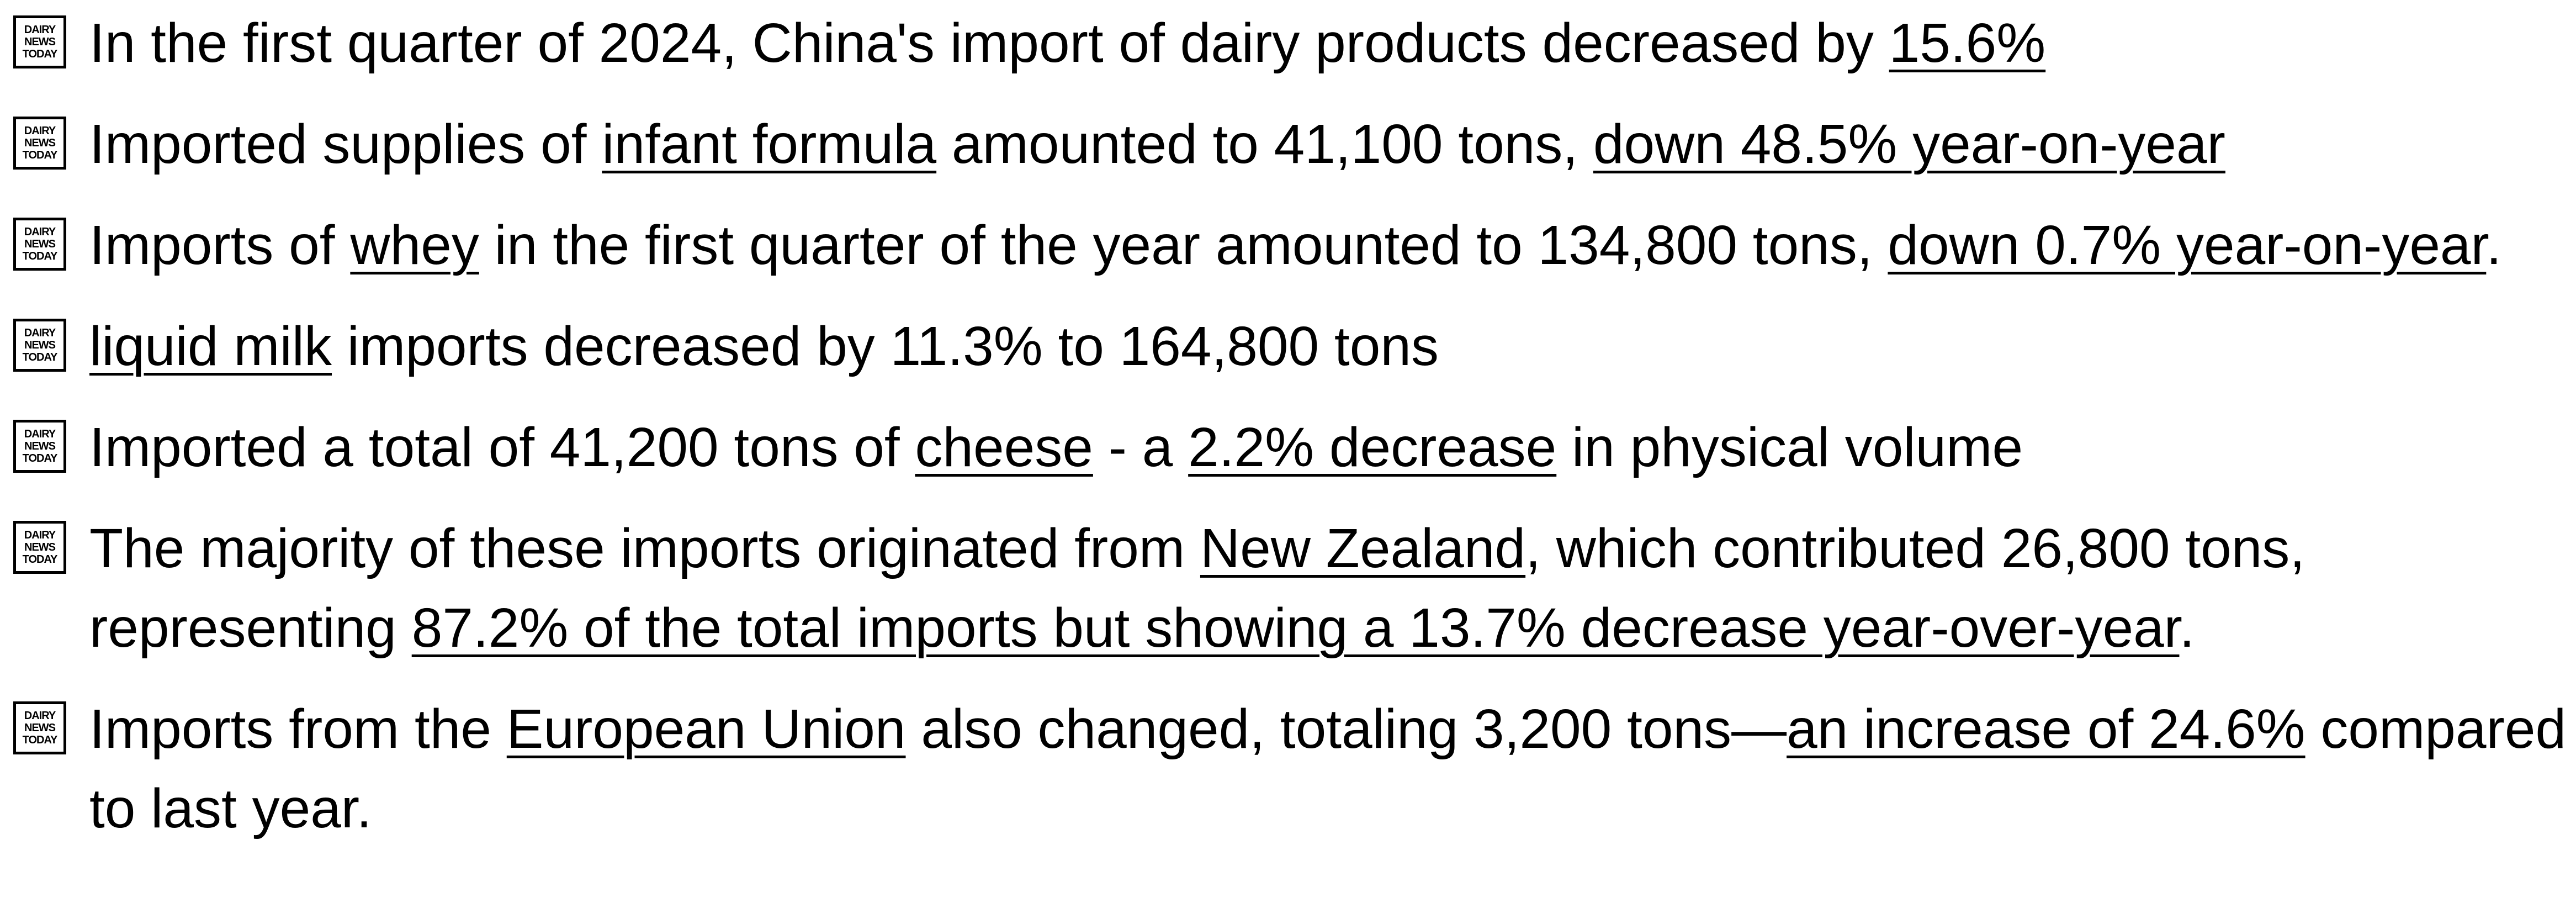 Image resolution: width=2576 pixels, height=903 pixels. Describe the element at coordinates (210, 346) in the screenshot. I see `underlined-text: liquid milk` at that location.